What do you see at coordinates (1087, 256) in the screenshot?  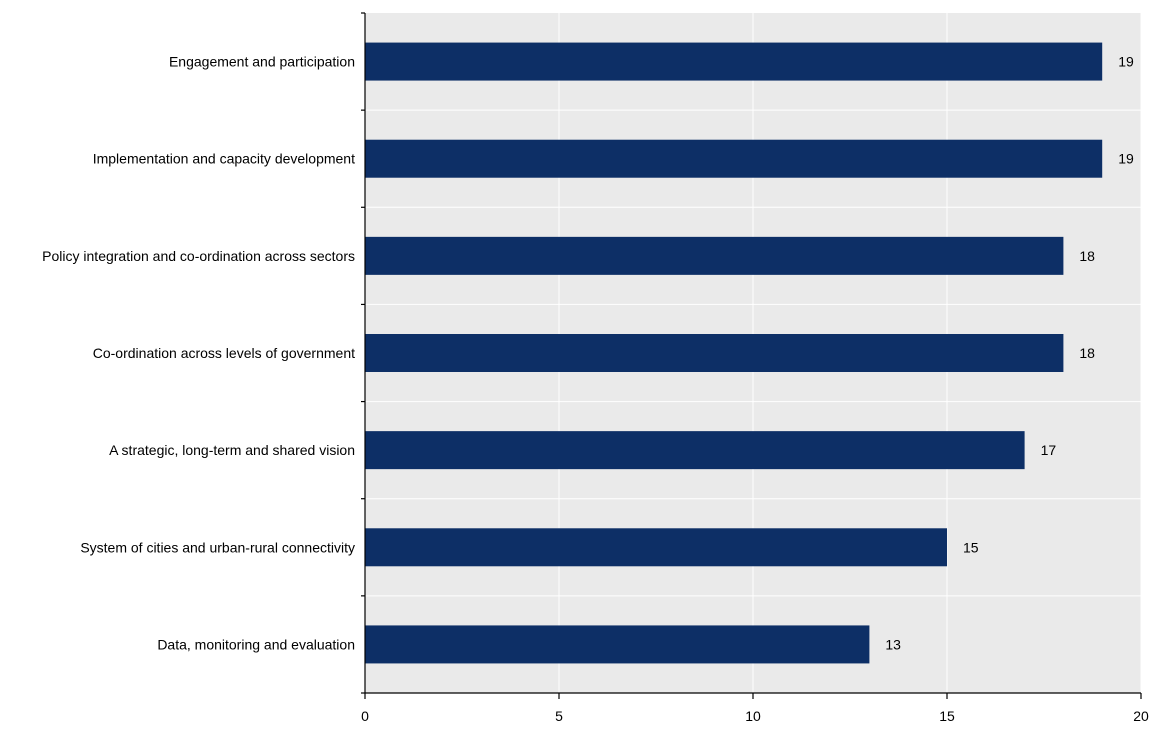 I see `data-label-3: 18` at bounding box center [1087, 256].